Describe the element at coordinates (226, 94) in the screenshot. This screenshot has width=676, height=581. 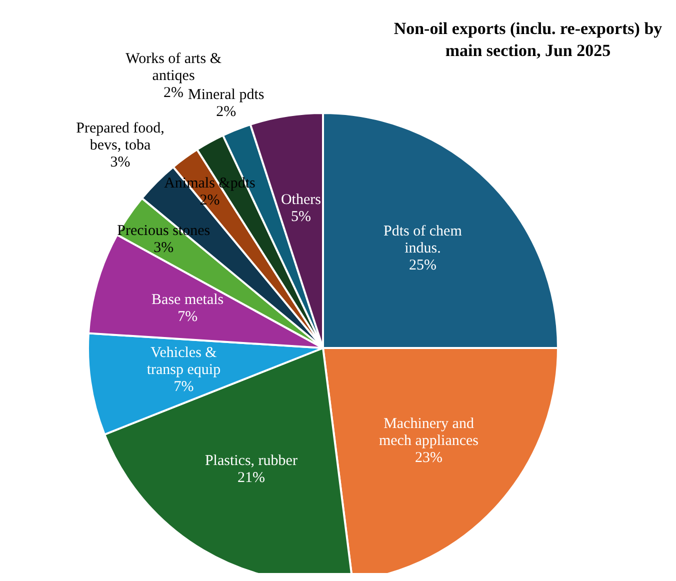
I see `slice-label: Mineral pdts` at that location.